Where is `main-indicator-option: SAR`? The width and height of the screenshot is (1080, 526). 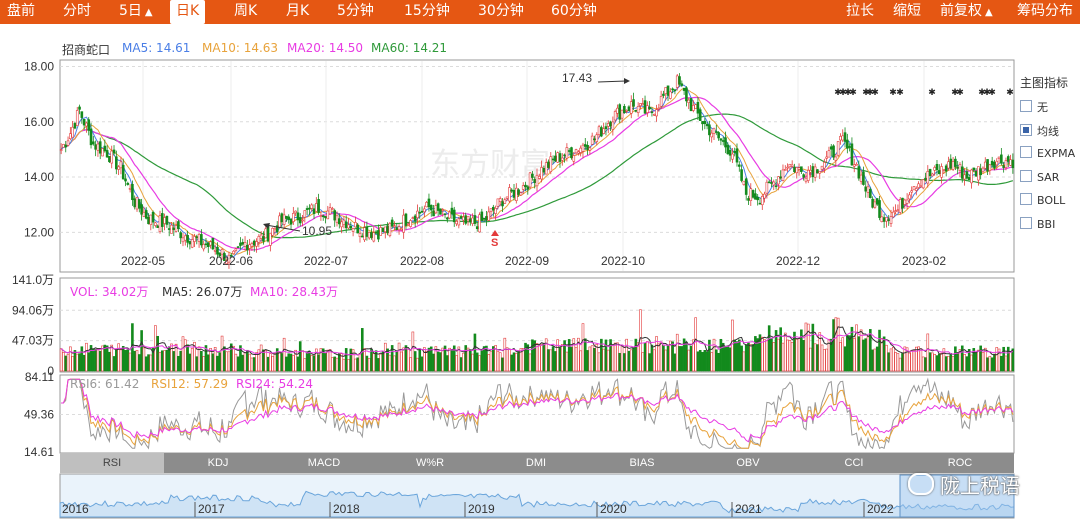
main-indicator-option: SAR is located at coordinates (1039, 176).